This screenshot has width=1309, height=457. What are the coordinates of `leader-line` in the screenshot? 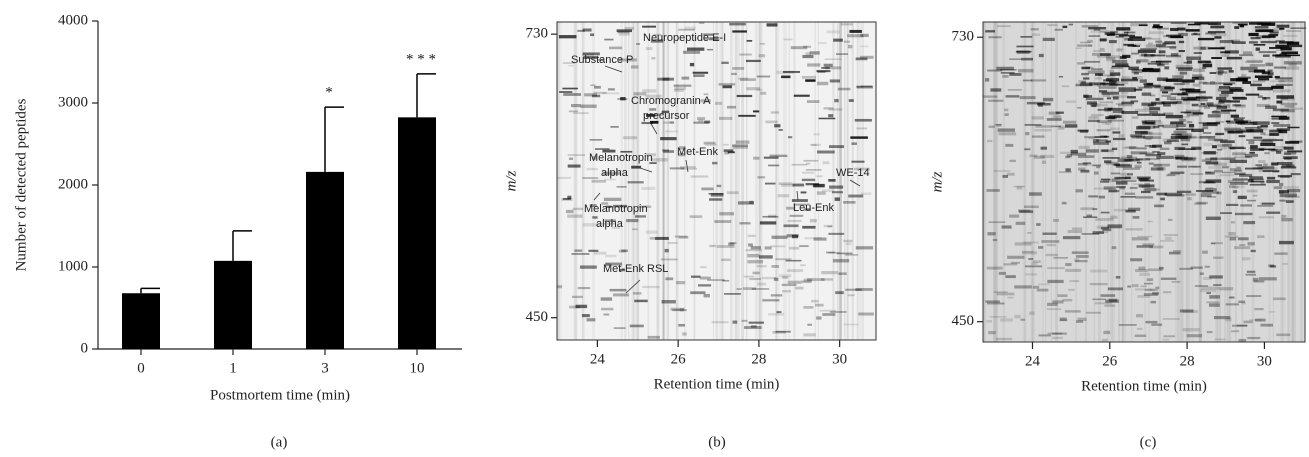 It's located at (797, 195).